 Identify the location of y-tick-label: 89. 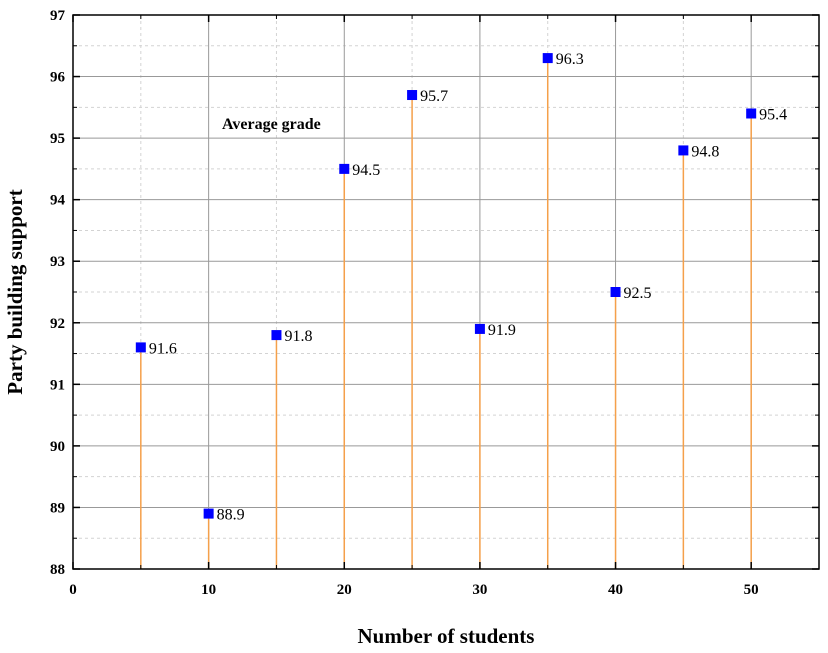
(57, 508).